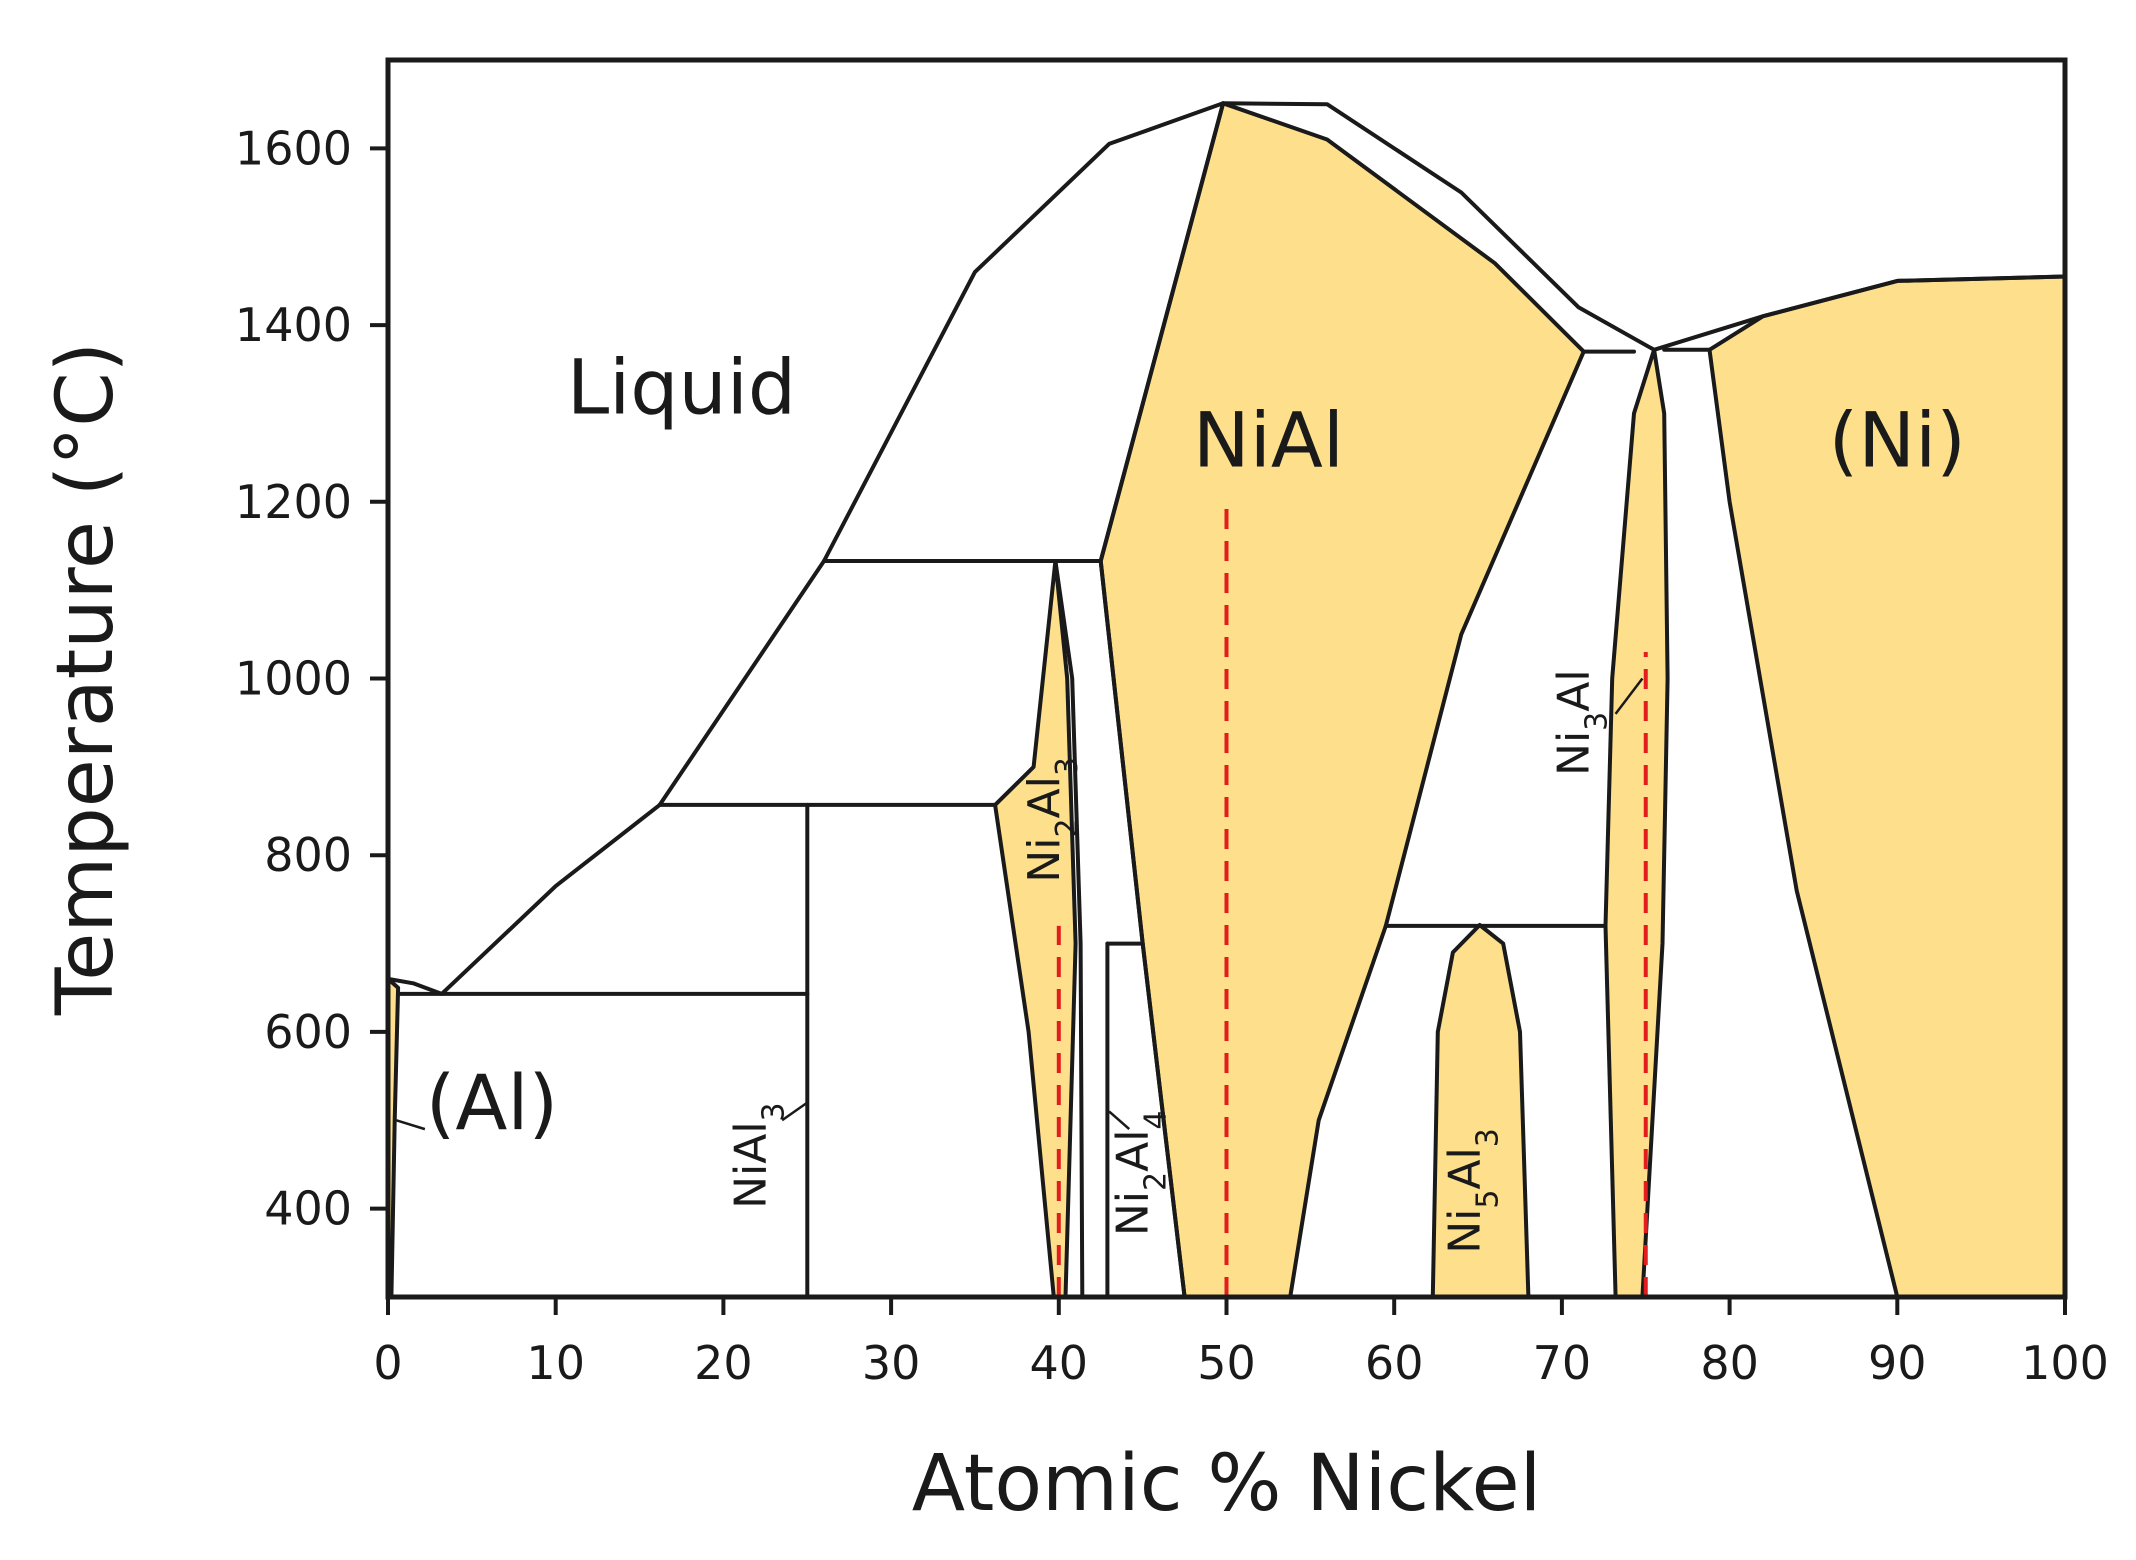 The height and width of the screenshot is (1560, 2136). What do you see at coordinates (2065, 1363) in the screenshot?
I see `x-tick-label-100: 100` at bounding box center [2065, 1363].